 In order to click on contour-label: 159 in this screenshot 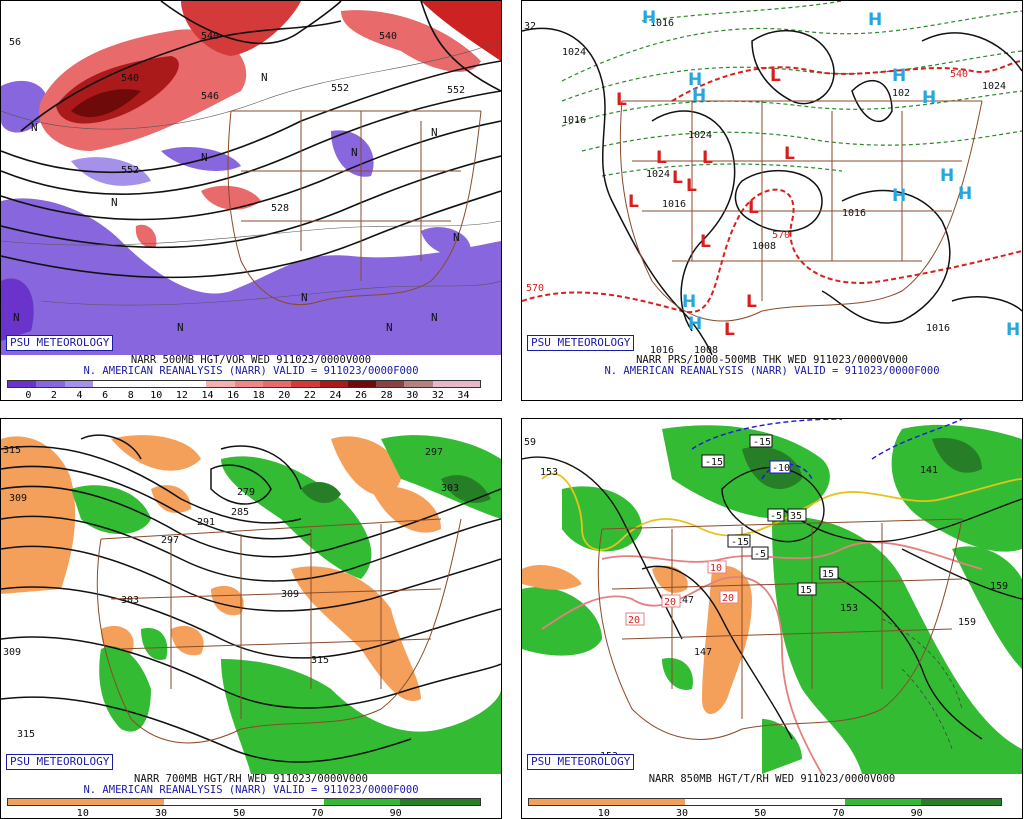, I will do `click(999, 586)`.